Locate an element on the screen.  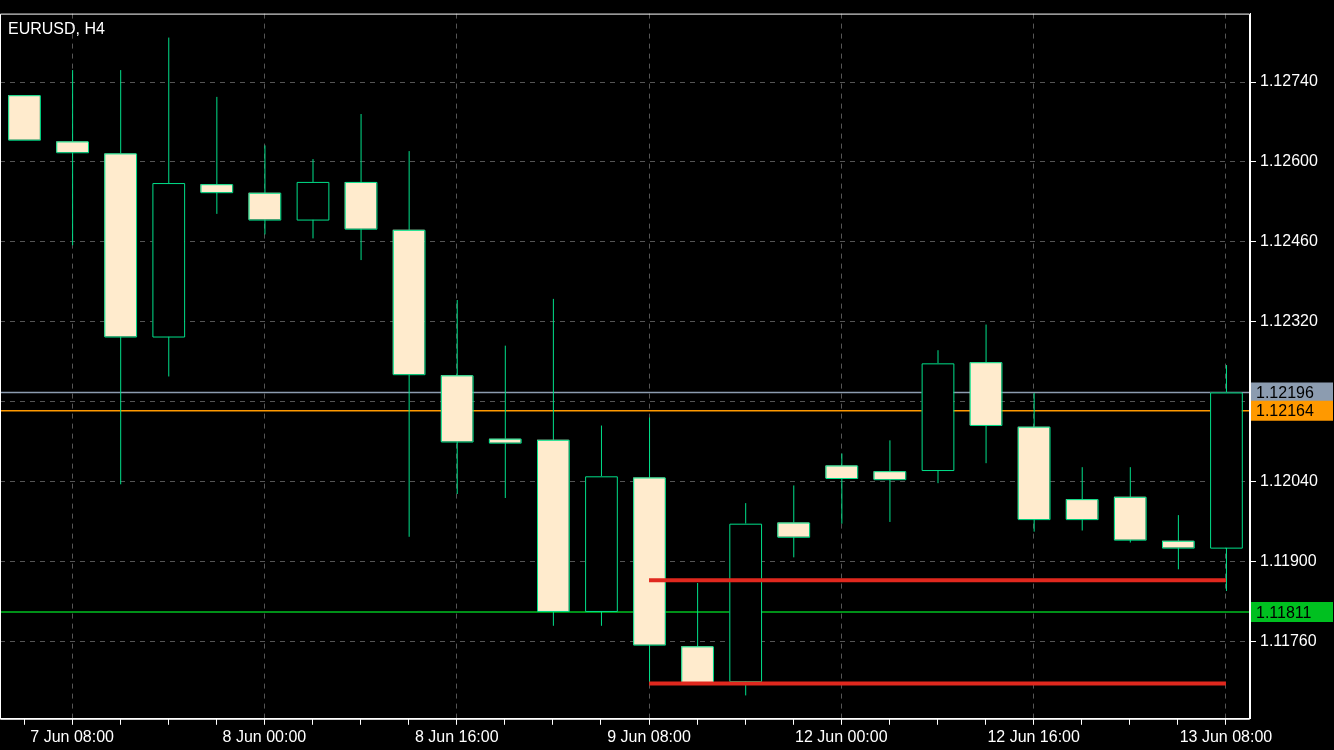
x-tick-label: 8 Jun 00:00 is located at coordinates (264, 736).